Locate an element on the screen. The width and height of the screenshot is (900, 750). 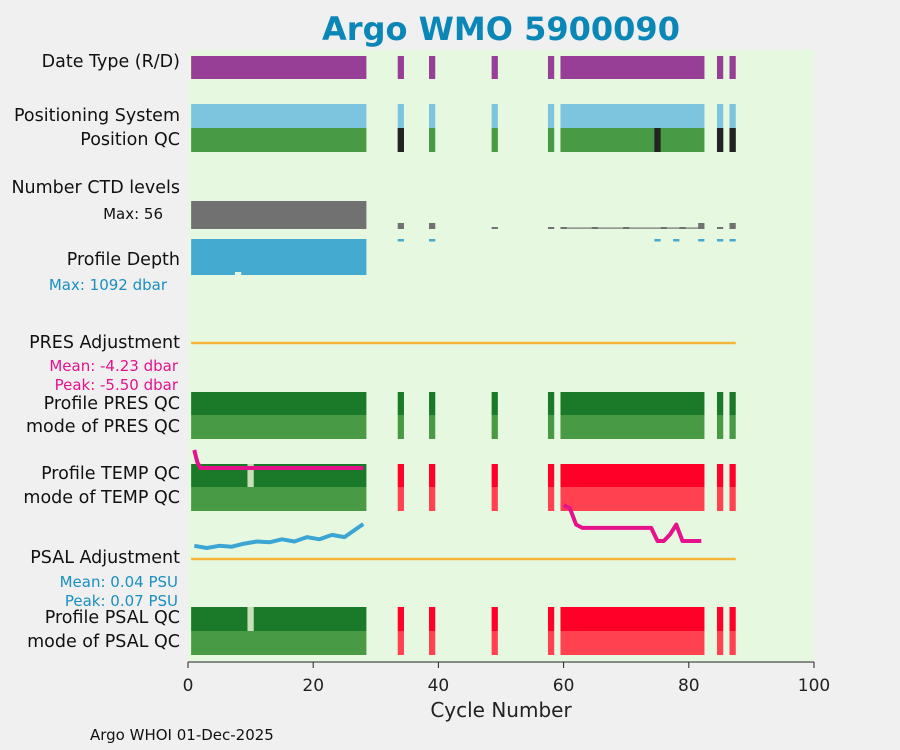
ctd-levels-bar is located at coordinates (279, 215).